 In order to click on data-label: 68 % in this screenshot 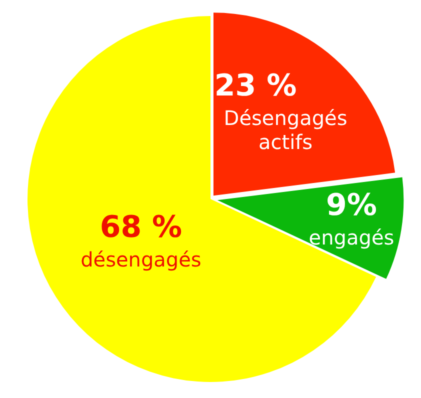, I will do `click(141, 227)`.